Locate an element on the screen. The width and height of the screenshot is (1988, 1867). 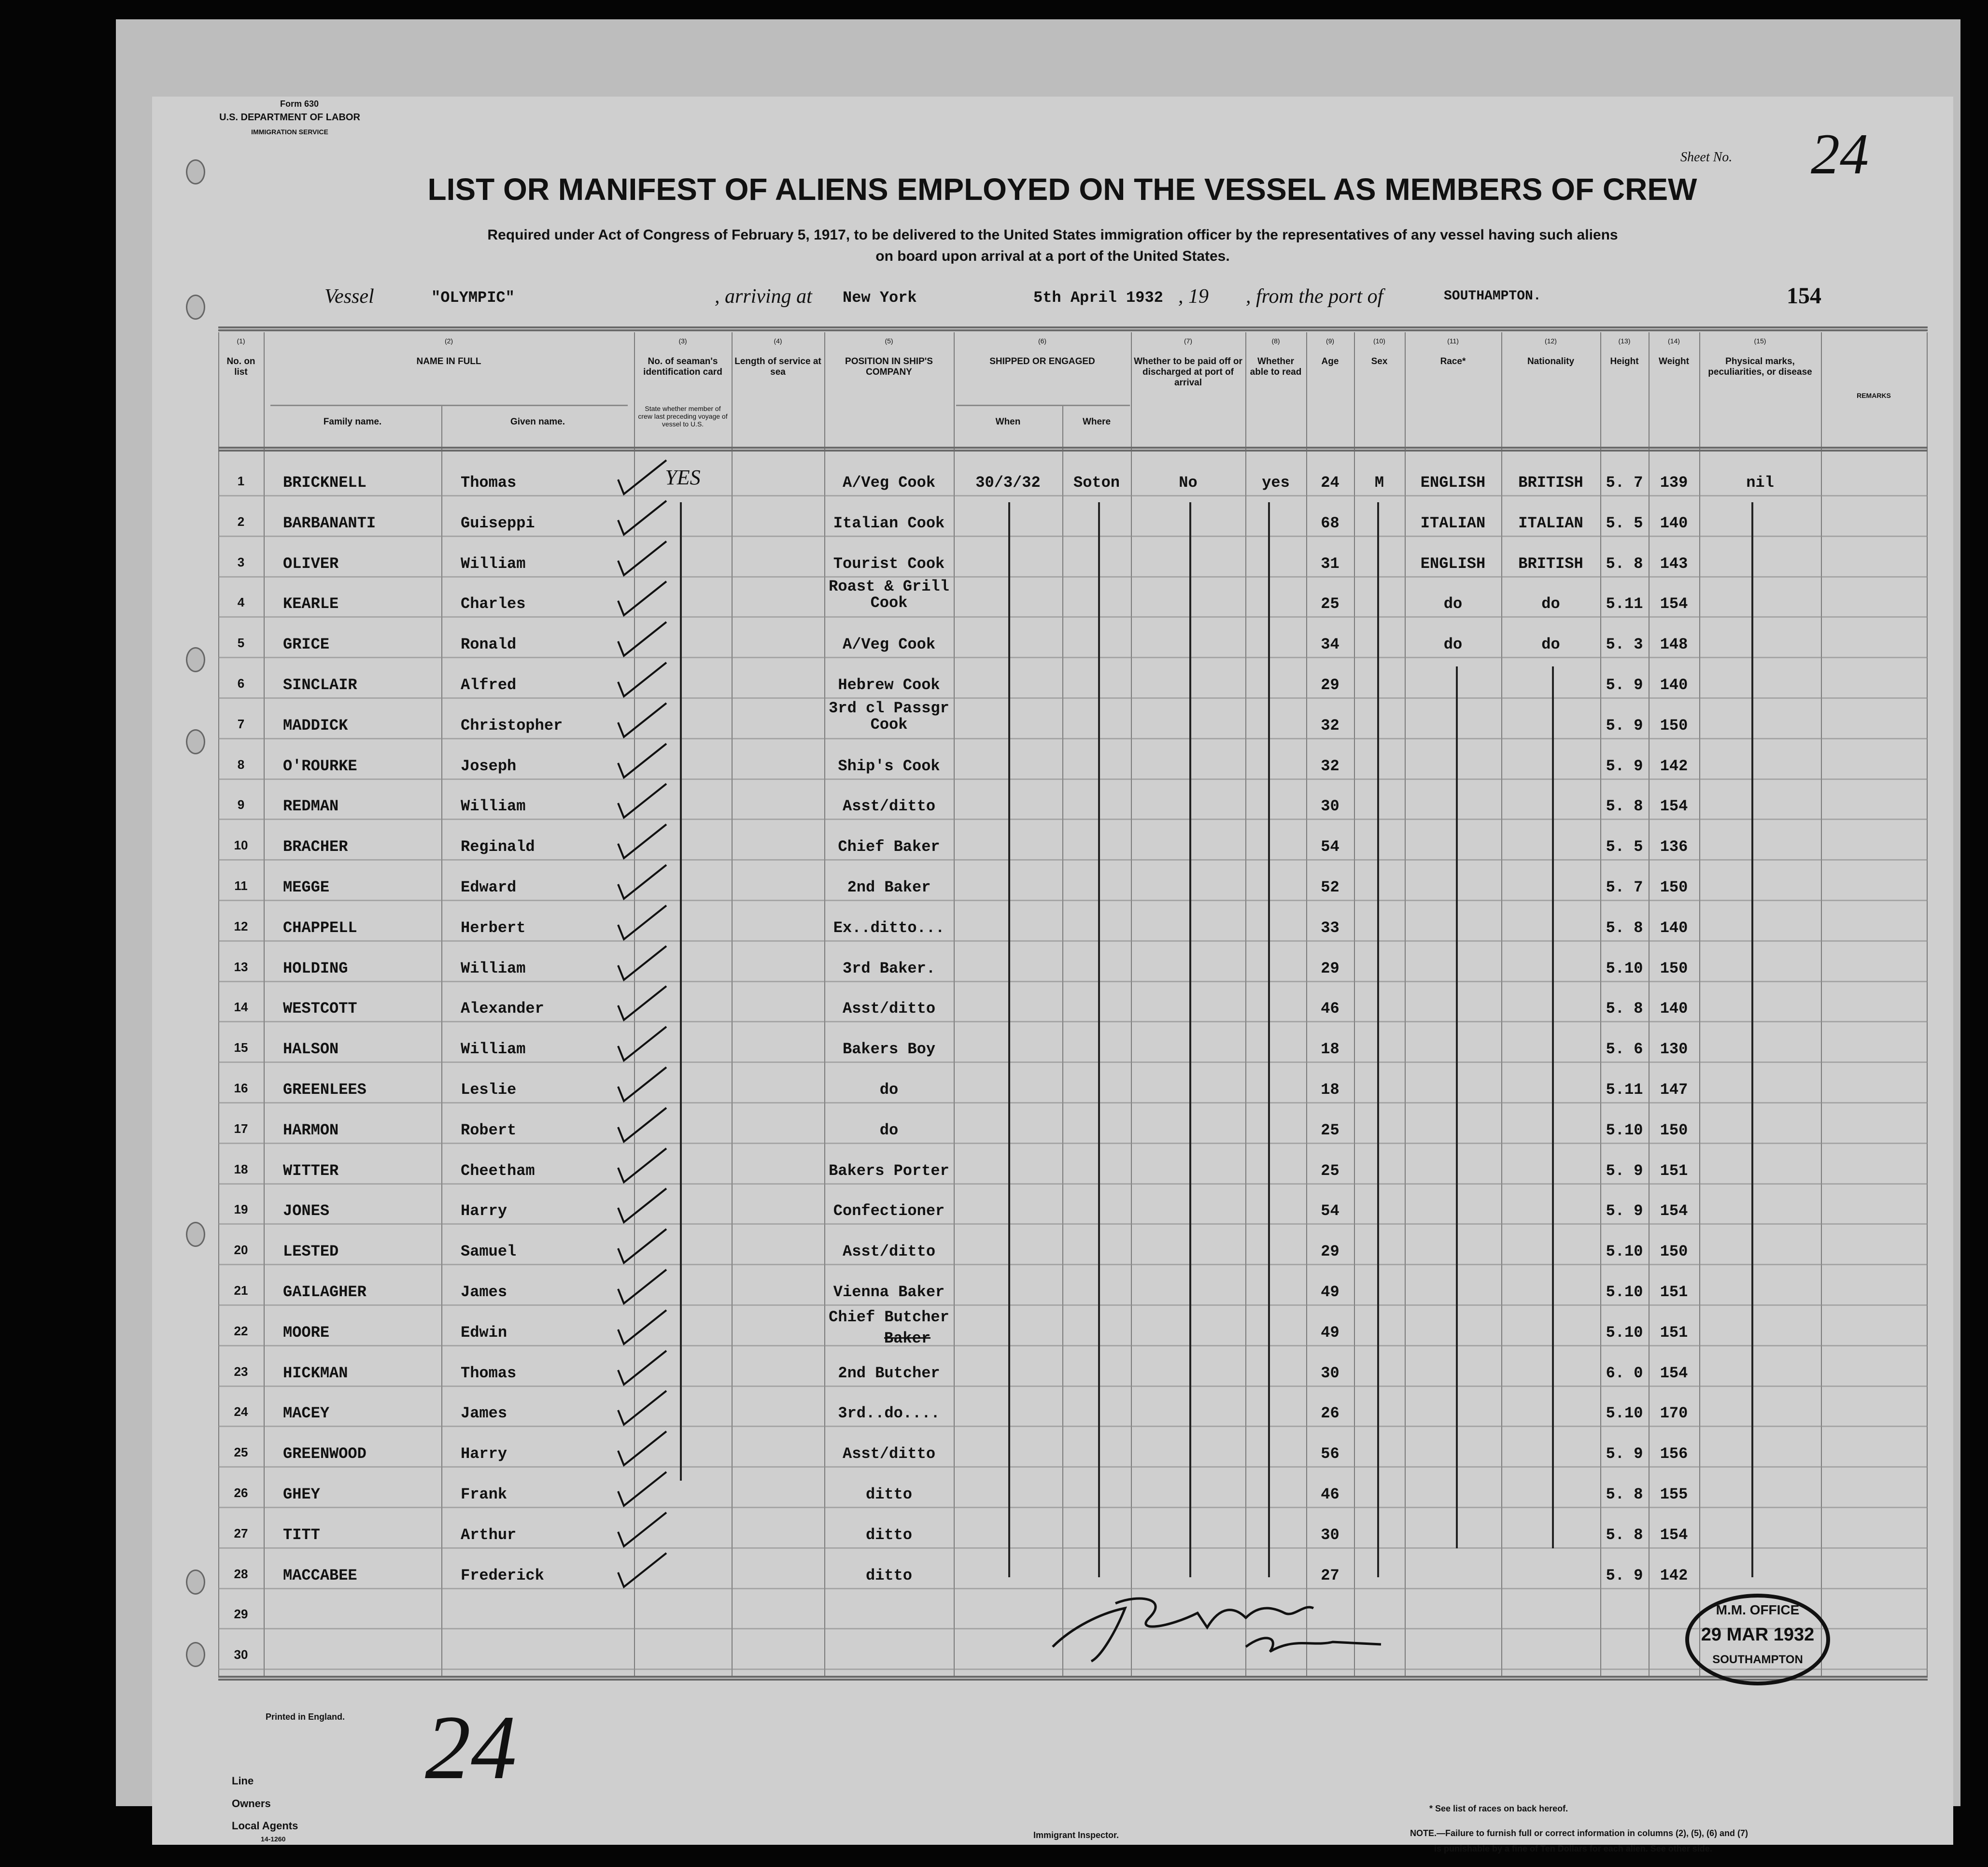
row-number: 30 is located at coordinates (241, 1654).